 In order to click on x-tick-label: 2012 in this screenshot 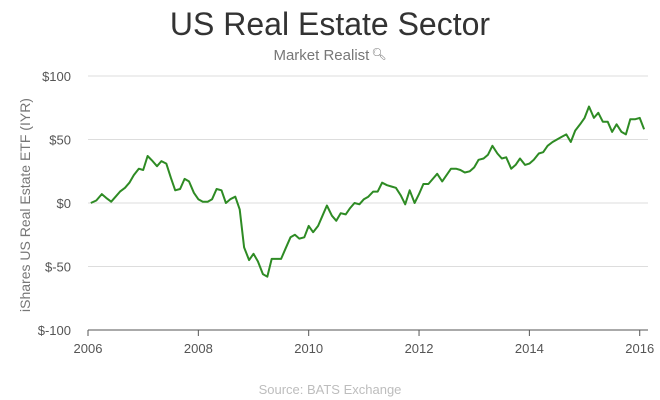, I will do `click(419, 348)`.